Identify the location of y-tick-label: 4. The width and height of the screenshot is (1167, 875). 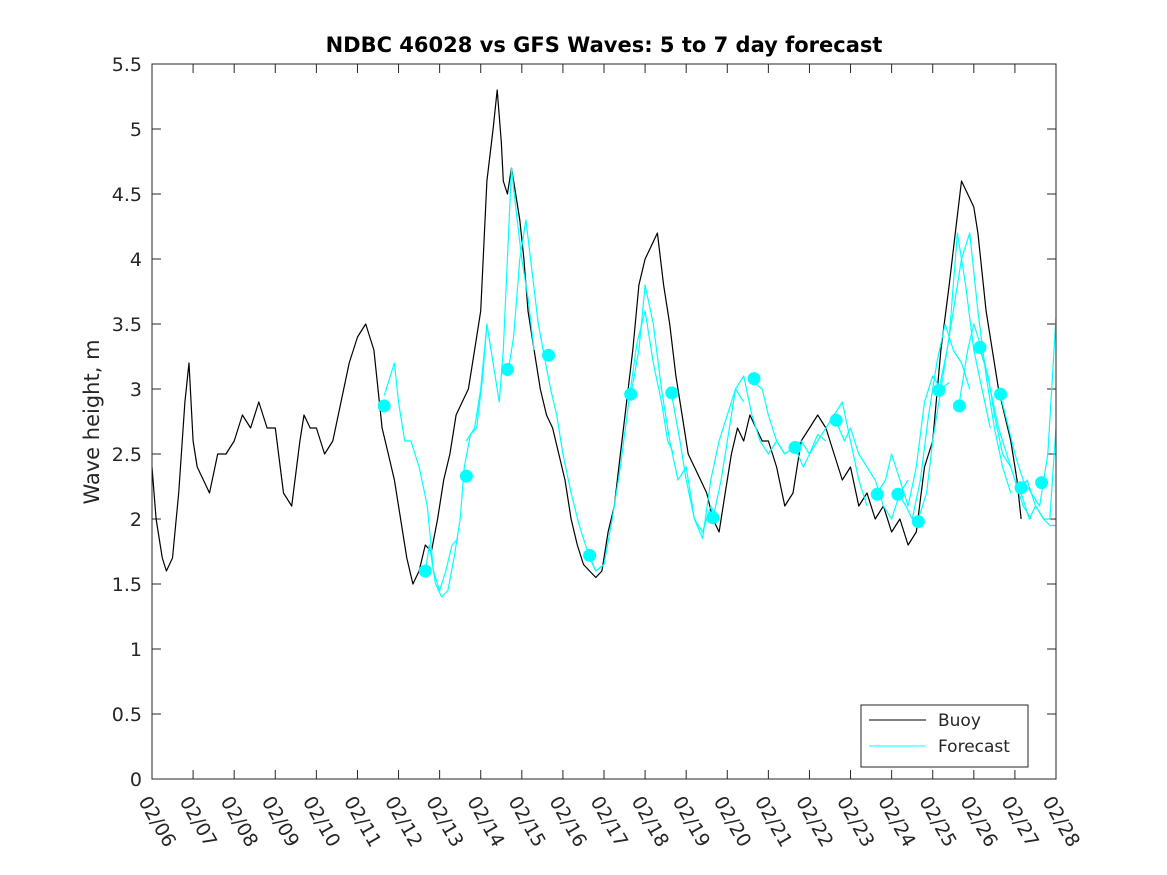
(136, 260).